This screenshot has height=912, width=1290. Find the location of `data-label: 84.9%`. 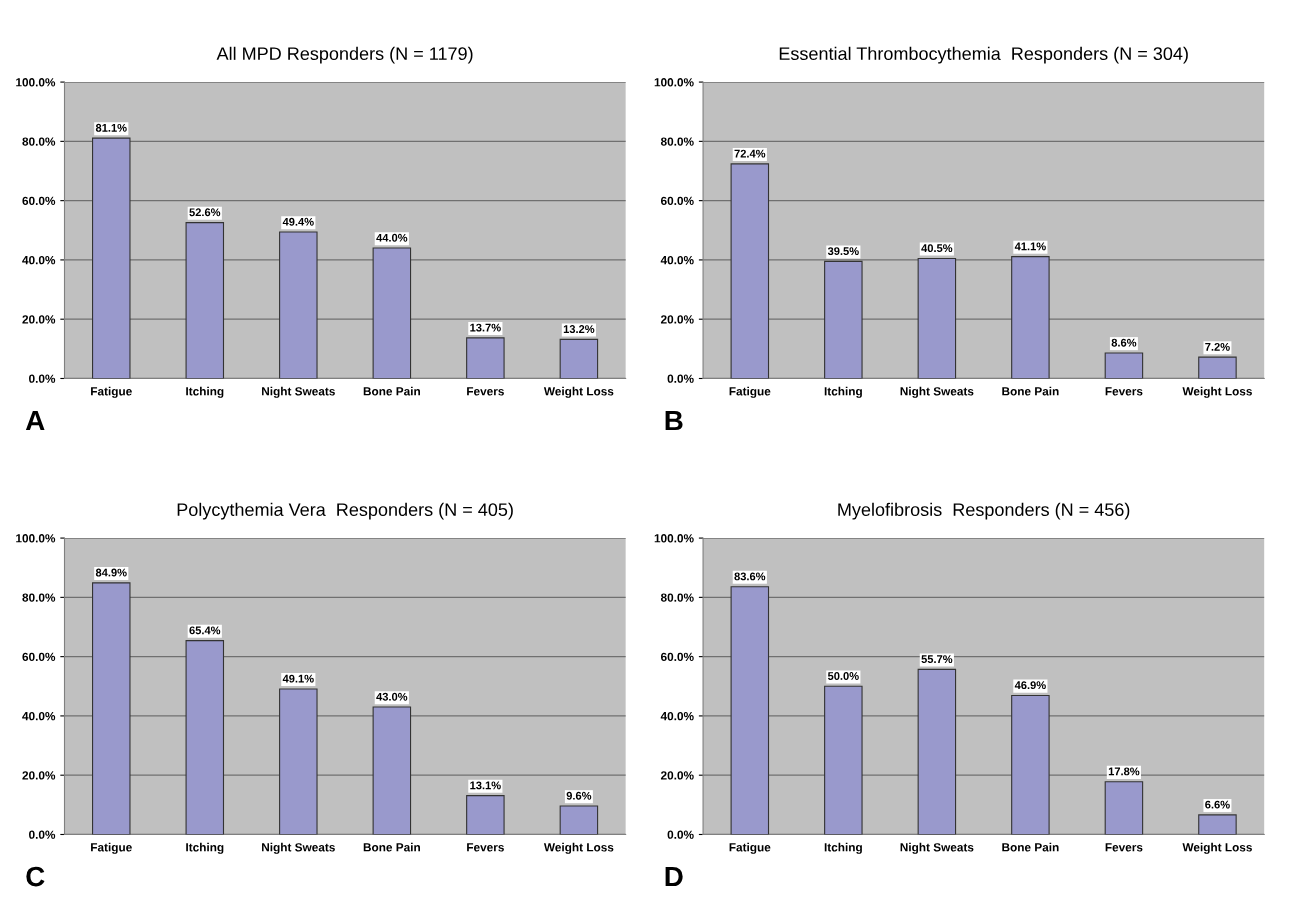

data-label: 84.9% is located at coordinates (111, 572).